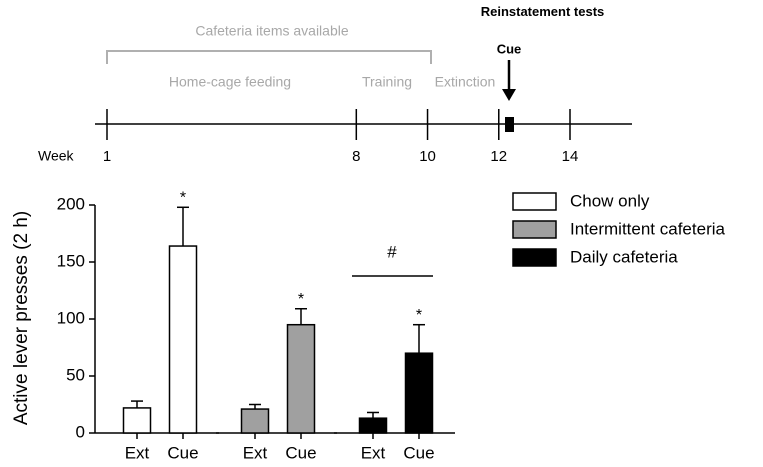 The image size is (763, 467). I want to click on legend-label: Daily cafeteria, so click(624, 256).